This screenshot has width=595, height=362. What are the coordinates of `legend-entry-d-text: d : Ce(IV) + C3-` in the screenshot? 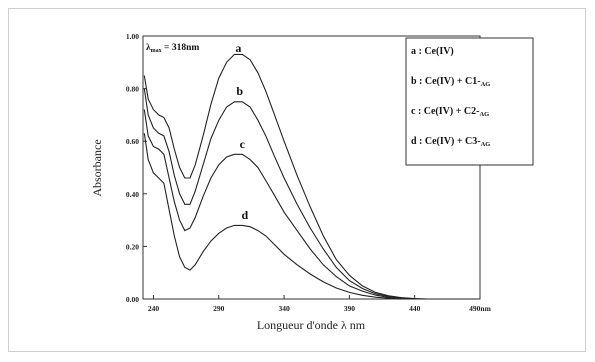 It's located at (446, 141).